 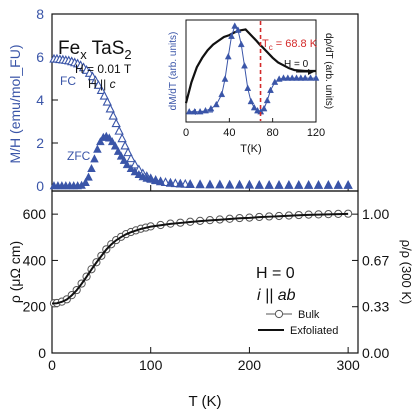 I want to click on field-direction-label: H || c, so click(x=102, y=84).